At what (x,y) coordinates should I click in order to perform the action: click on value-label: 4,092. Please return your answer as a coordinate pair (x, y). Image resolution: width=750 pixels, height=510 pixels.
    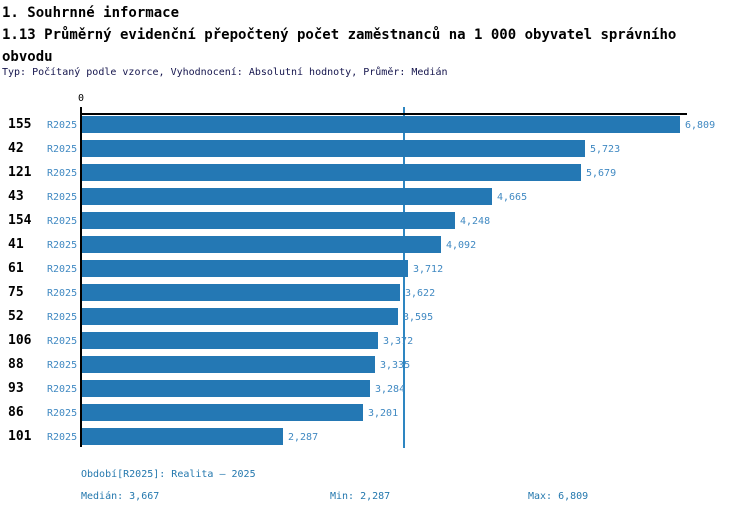
    Looking at the image, I should click on (461, 245).